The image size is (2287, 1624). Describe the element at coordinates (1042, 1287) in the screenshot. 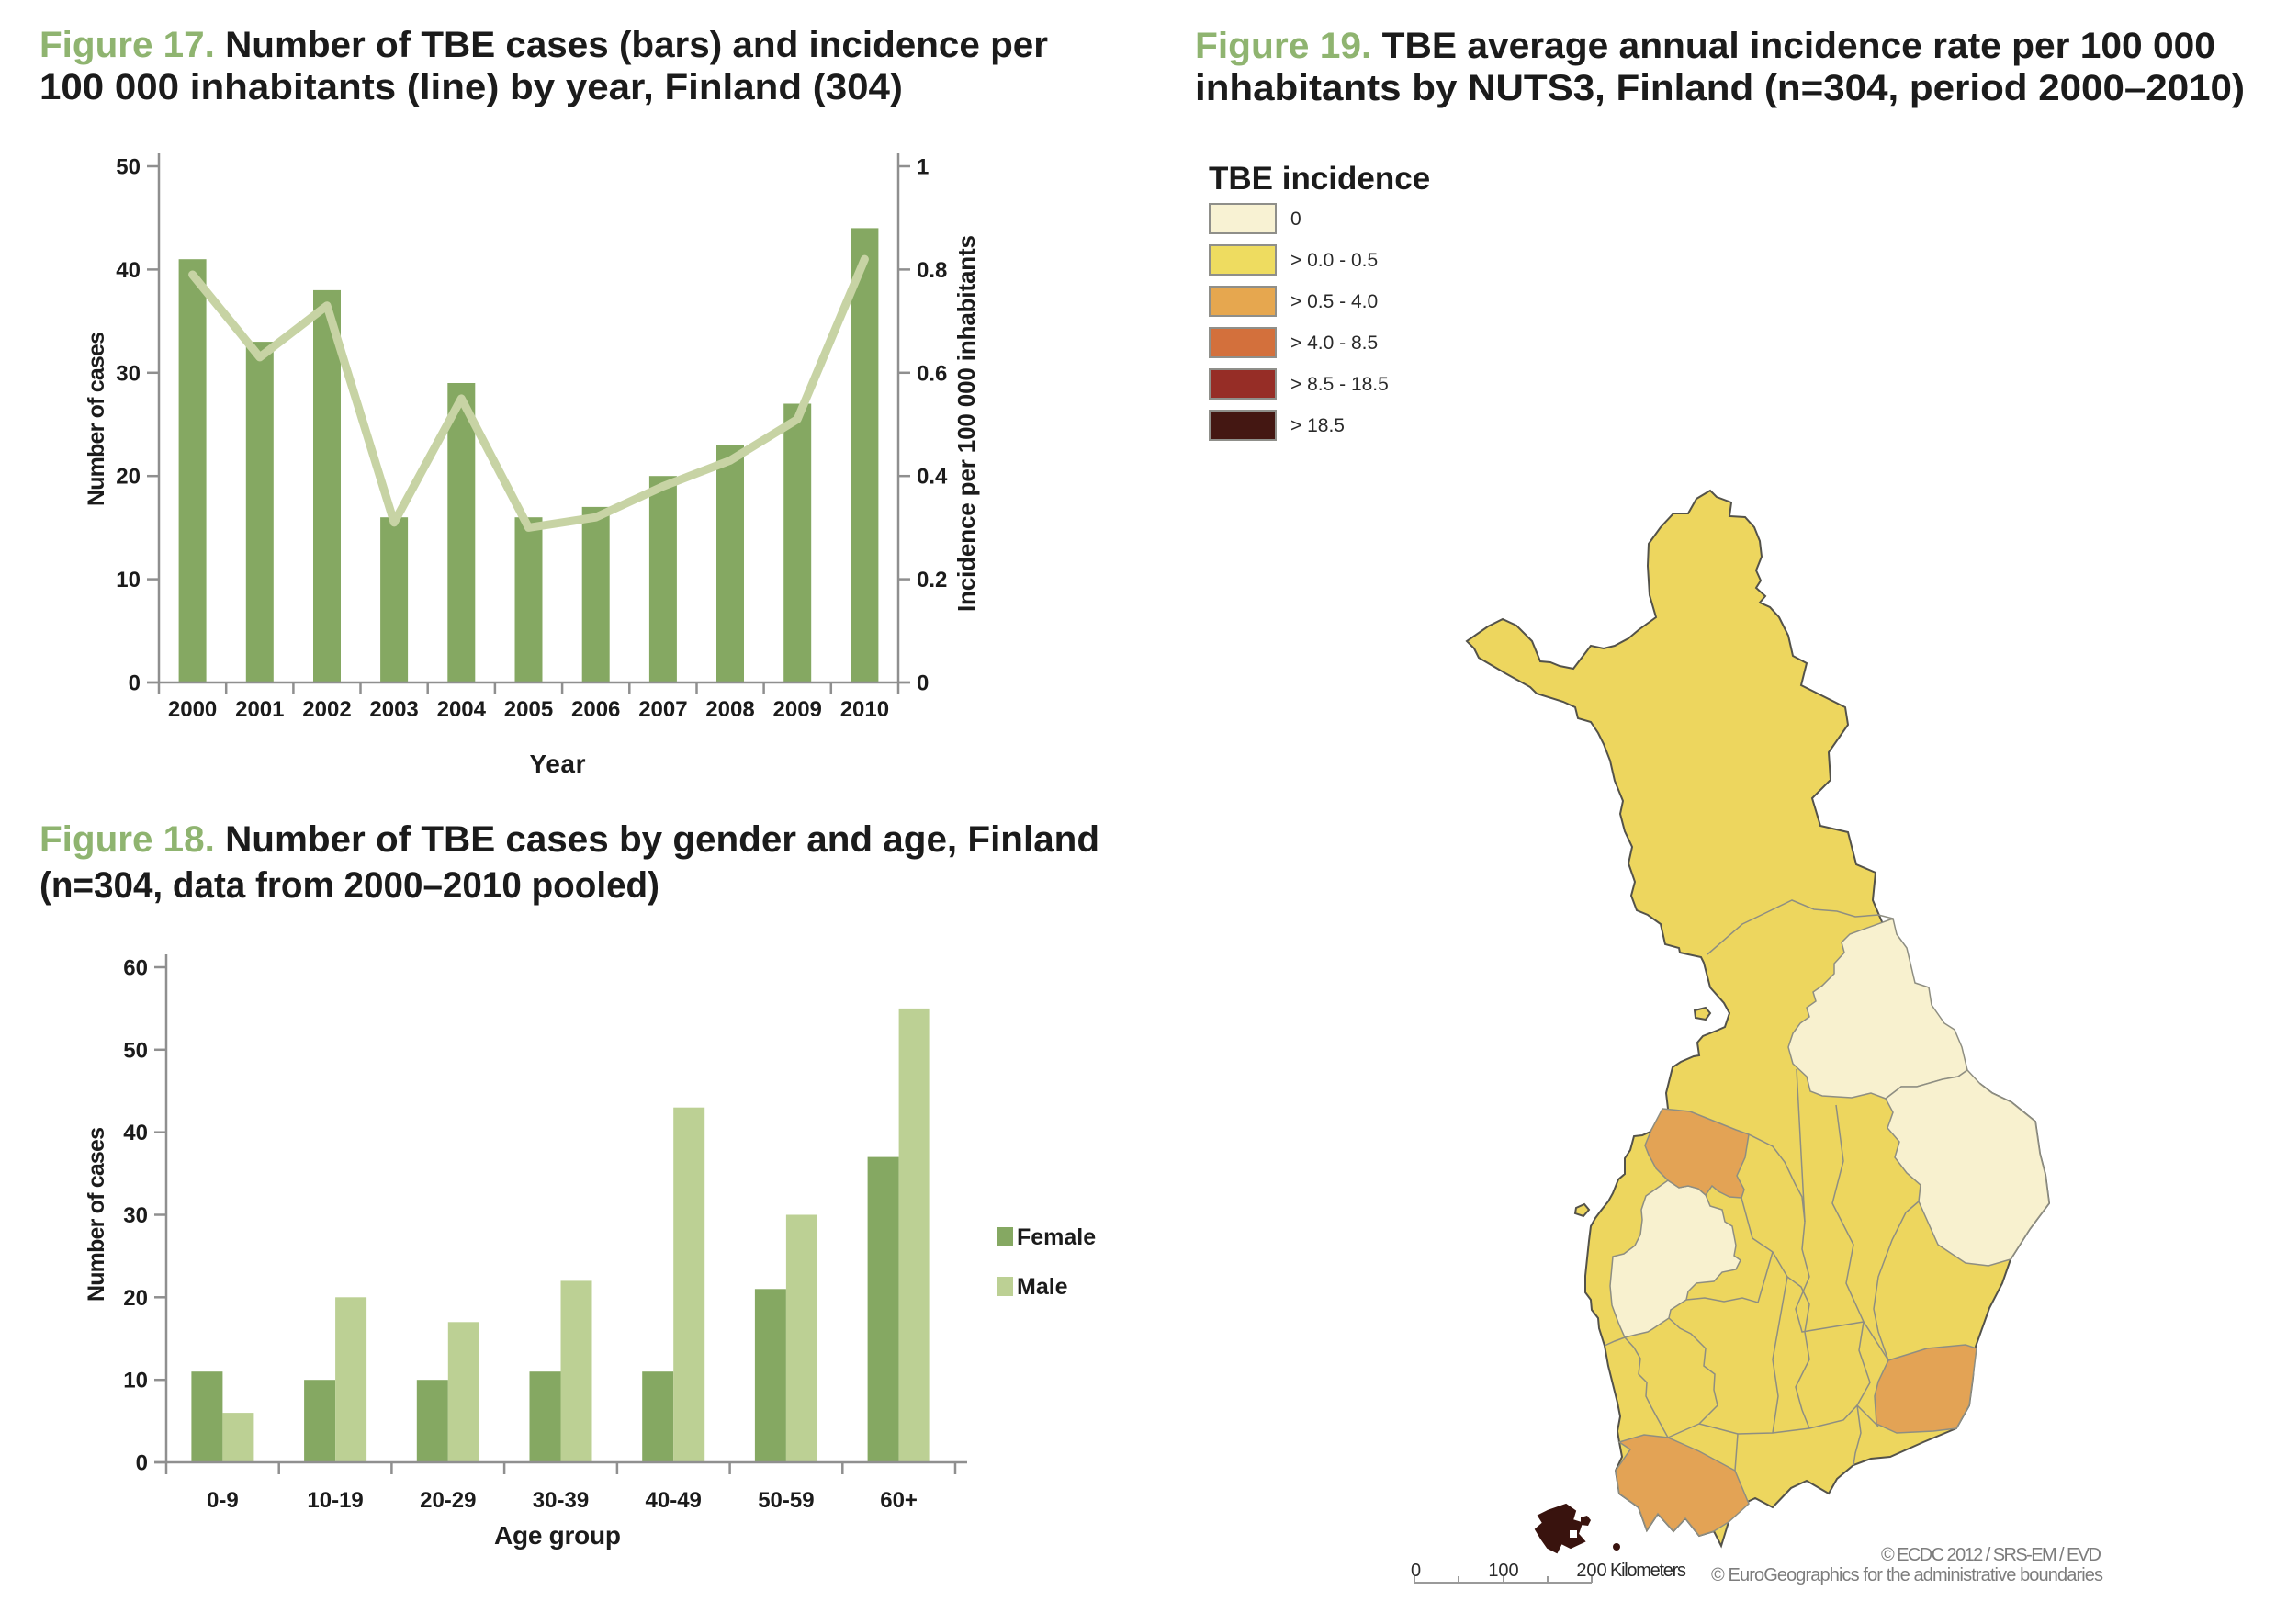

I see `svg-text: Male` at that location.